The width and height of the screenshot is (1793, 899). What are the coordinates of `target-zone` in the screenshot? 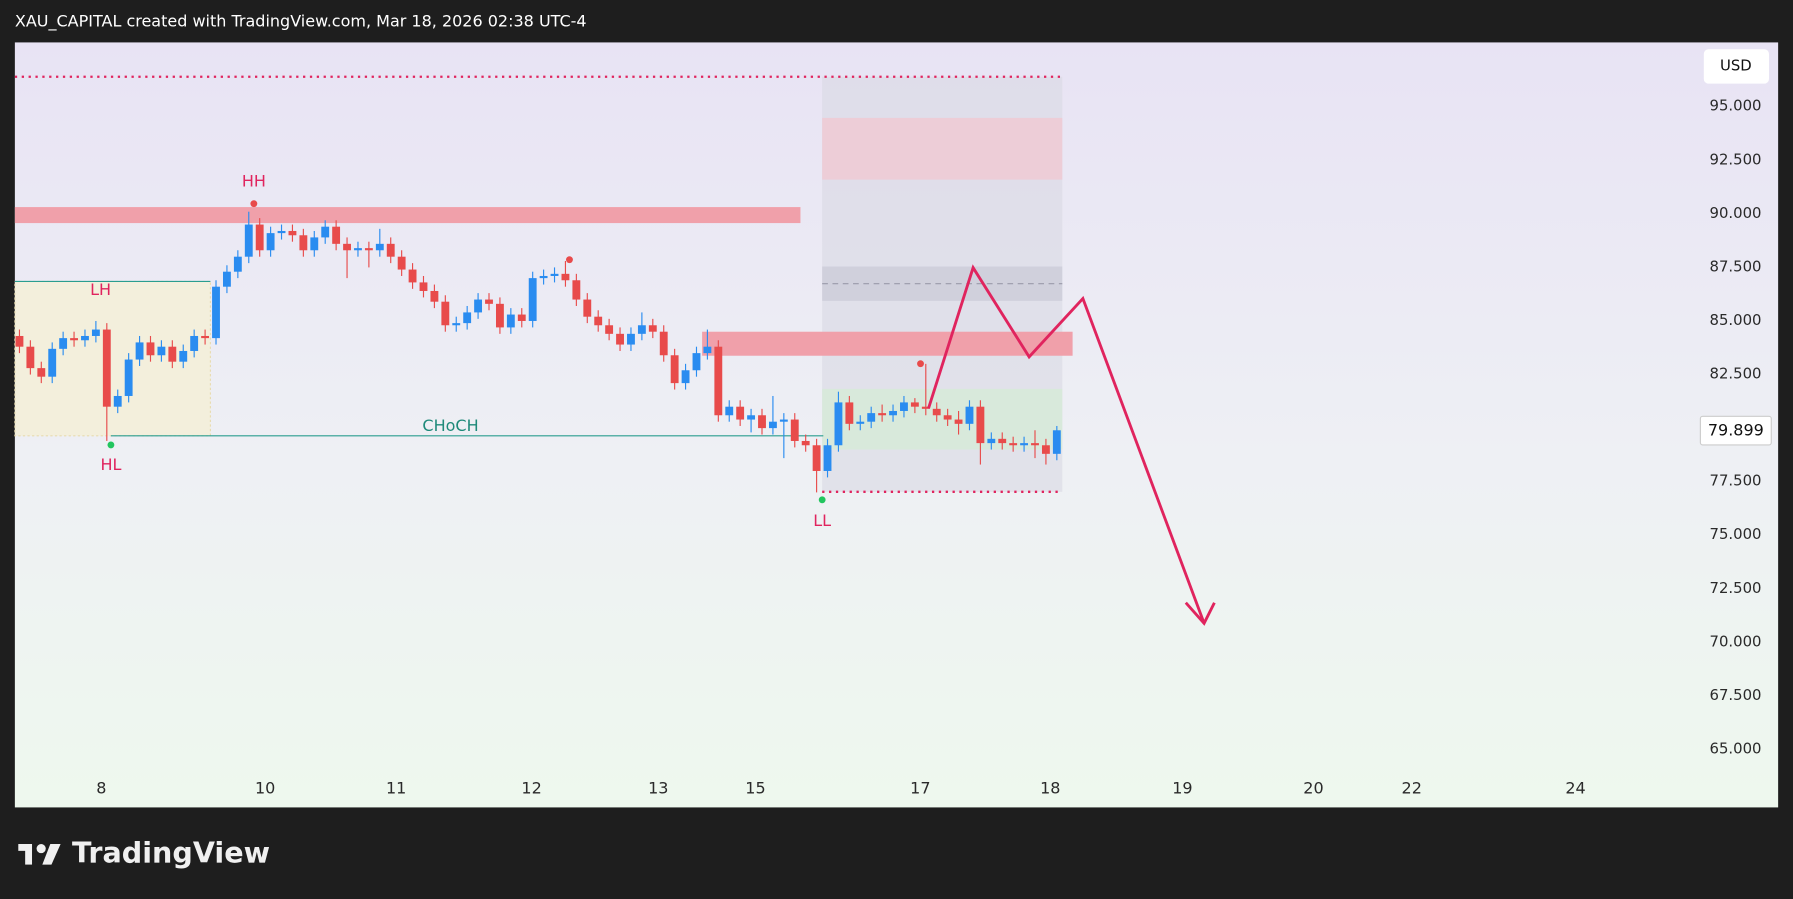 It's located at (942, 148).